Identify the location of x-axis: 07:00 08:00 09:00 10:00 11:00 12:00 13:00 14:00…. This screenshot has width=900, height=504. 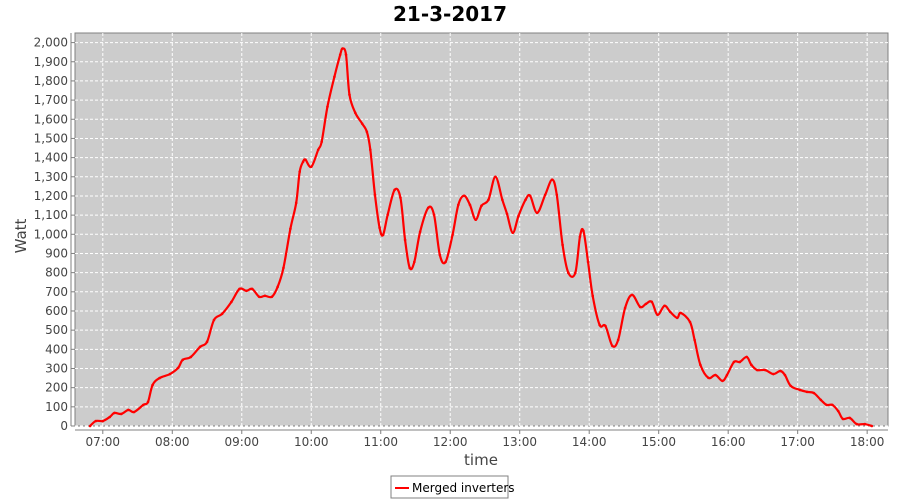
(481, 439).